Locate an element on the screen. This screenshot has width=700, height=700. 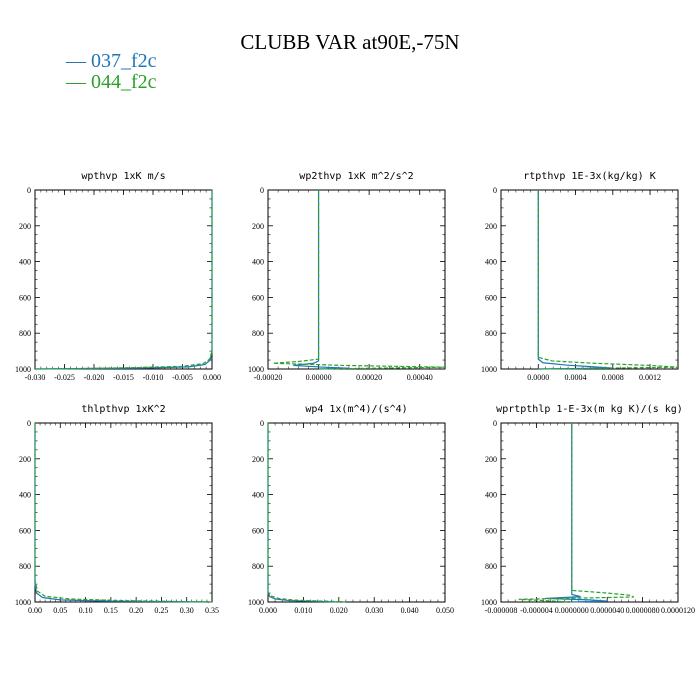
x-tick-label: 0.20 is located at coordinates (136, 610).